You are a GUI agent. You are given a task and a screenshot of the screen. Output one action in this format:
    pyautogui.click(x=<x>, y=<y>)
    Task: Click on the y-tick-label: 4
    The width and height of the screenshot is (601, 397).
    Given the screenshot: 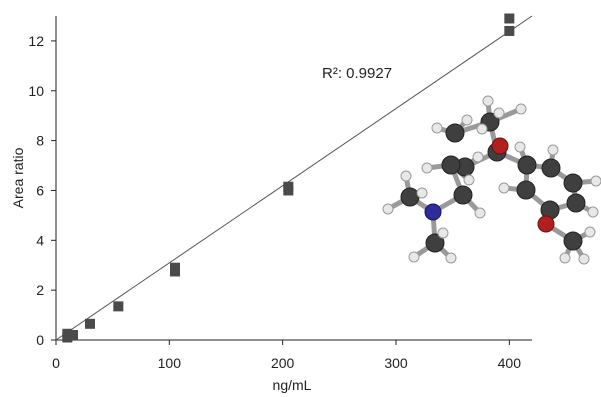 What is the action you would take?
    pyautogui.click(x=40, y=240)
    